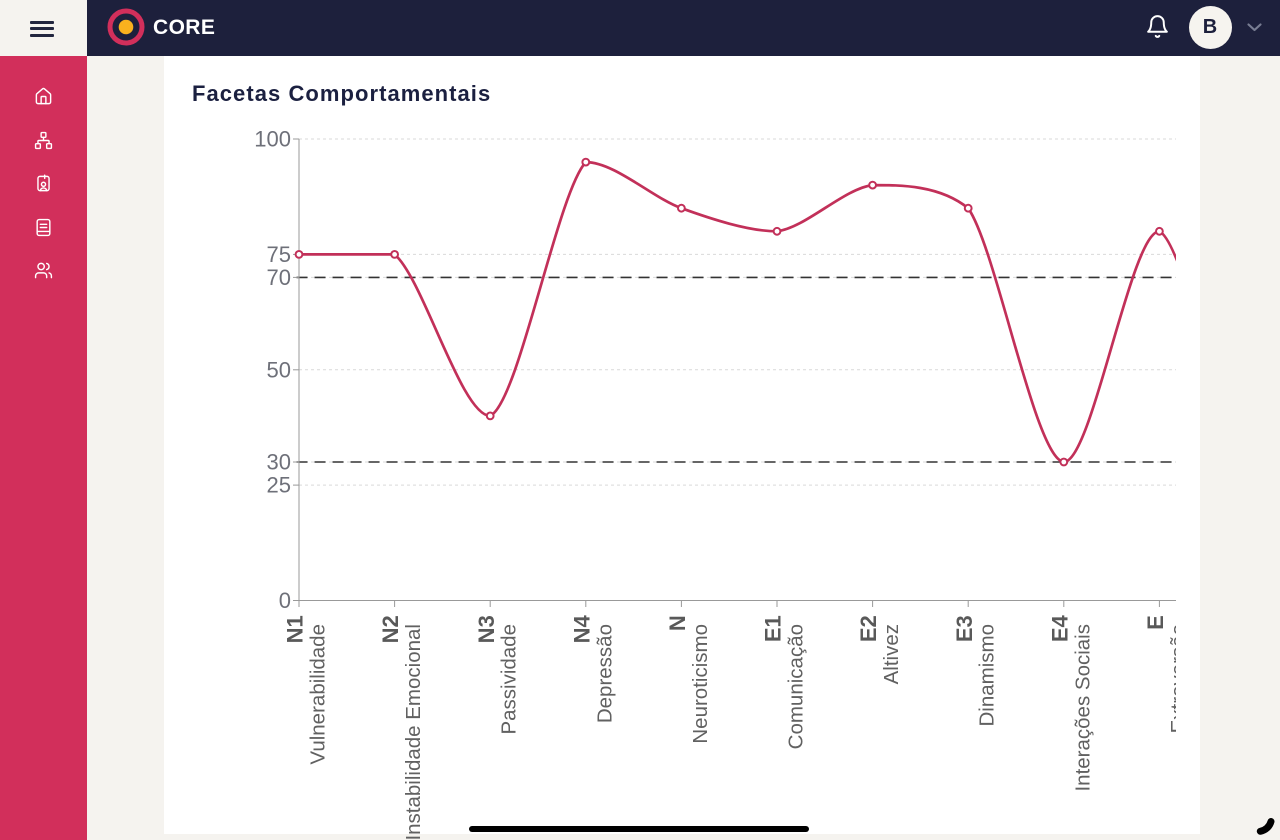 This screenshot has width=1280, height=840. I want to click on svg-text: E4, so click(1059, 628).